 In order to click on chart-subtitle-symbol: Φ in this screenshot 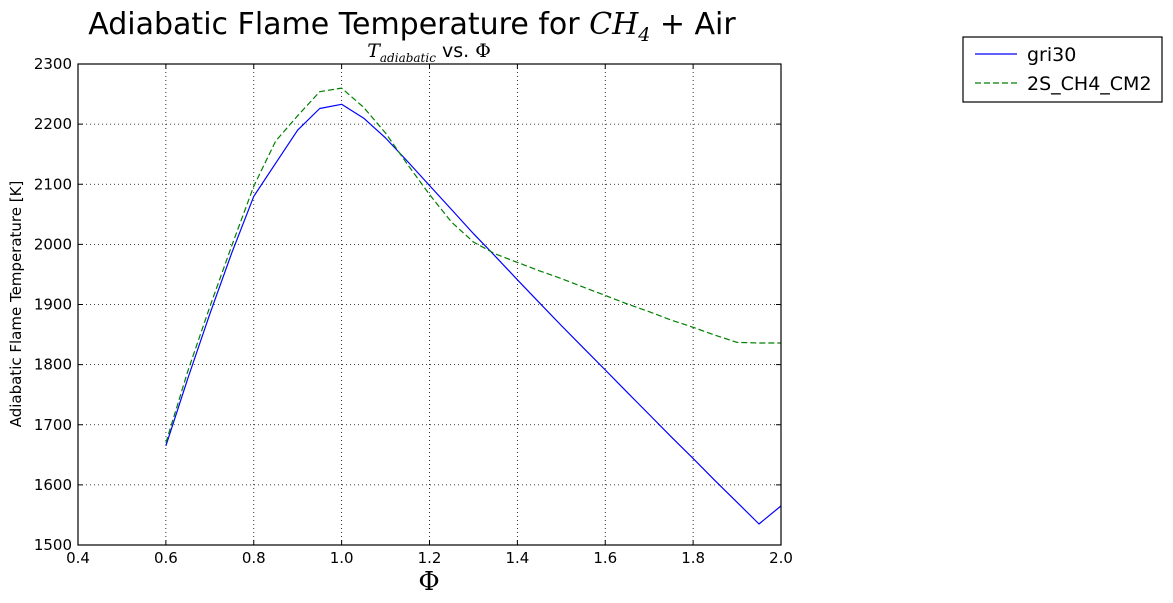, I will do `click(483, 51)`.